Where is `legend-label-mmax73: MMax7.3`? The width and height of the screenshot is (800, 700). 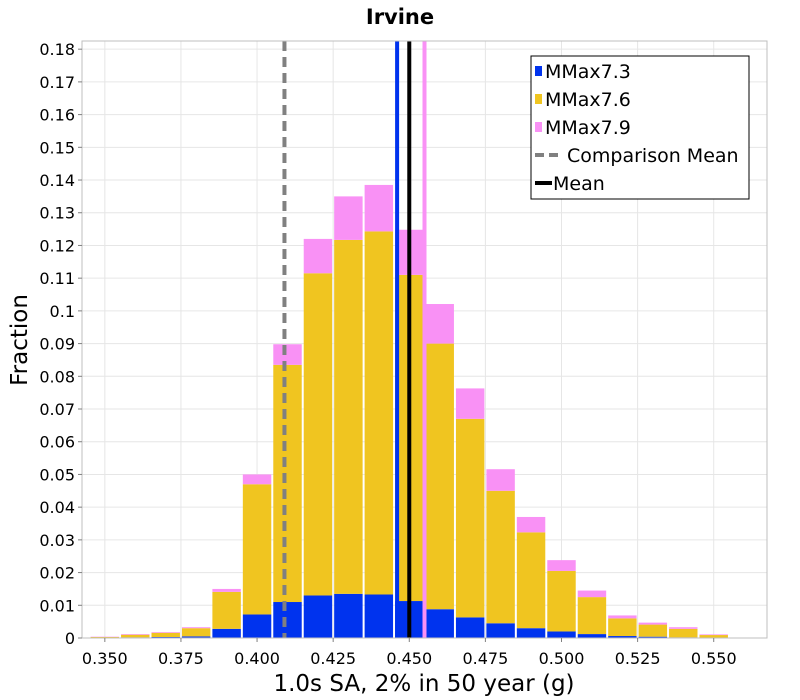 legend-label-mmax73: MMax7.3 is located at coordinates (588, 72).